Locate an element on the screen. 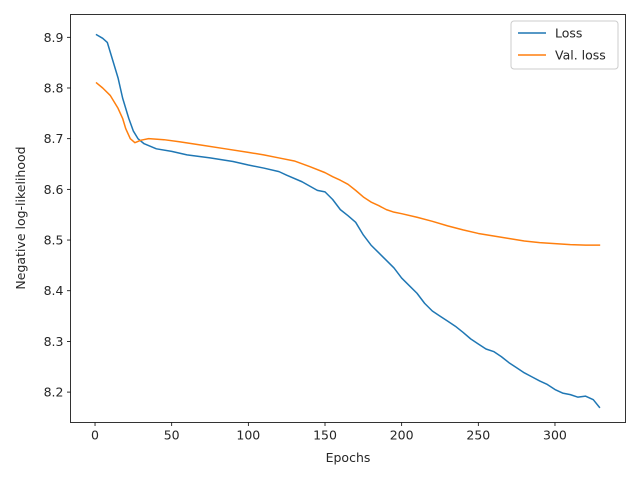  x-axis-ticks: 0 50 100 150 200 250 300 is located at coordinates (329, 432).